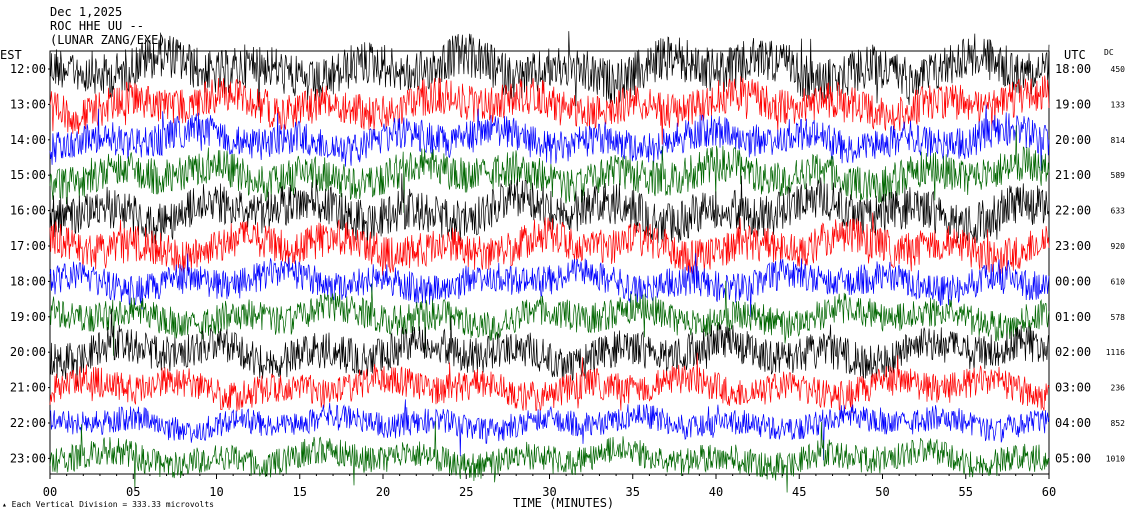  What do you see at coordinates (1118, 317) in the screenshot?
I see `dc-label: 578` at bounding box center [1118, 317].